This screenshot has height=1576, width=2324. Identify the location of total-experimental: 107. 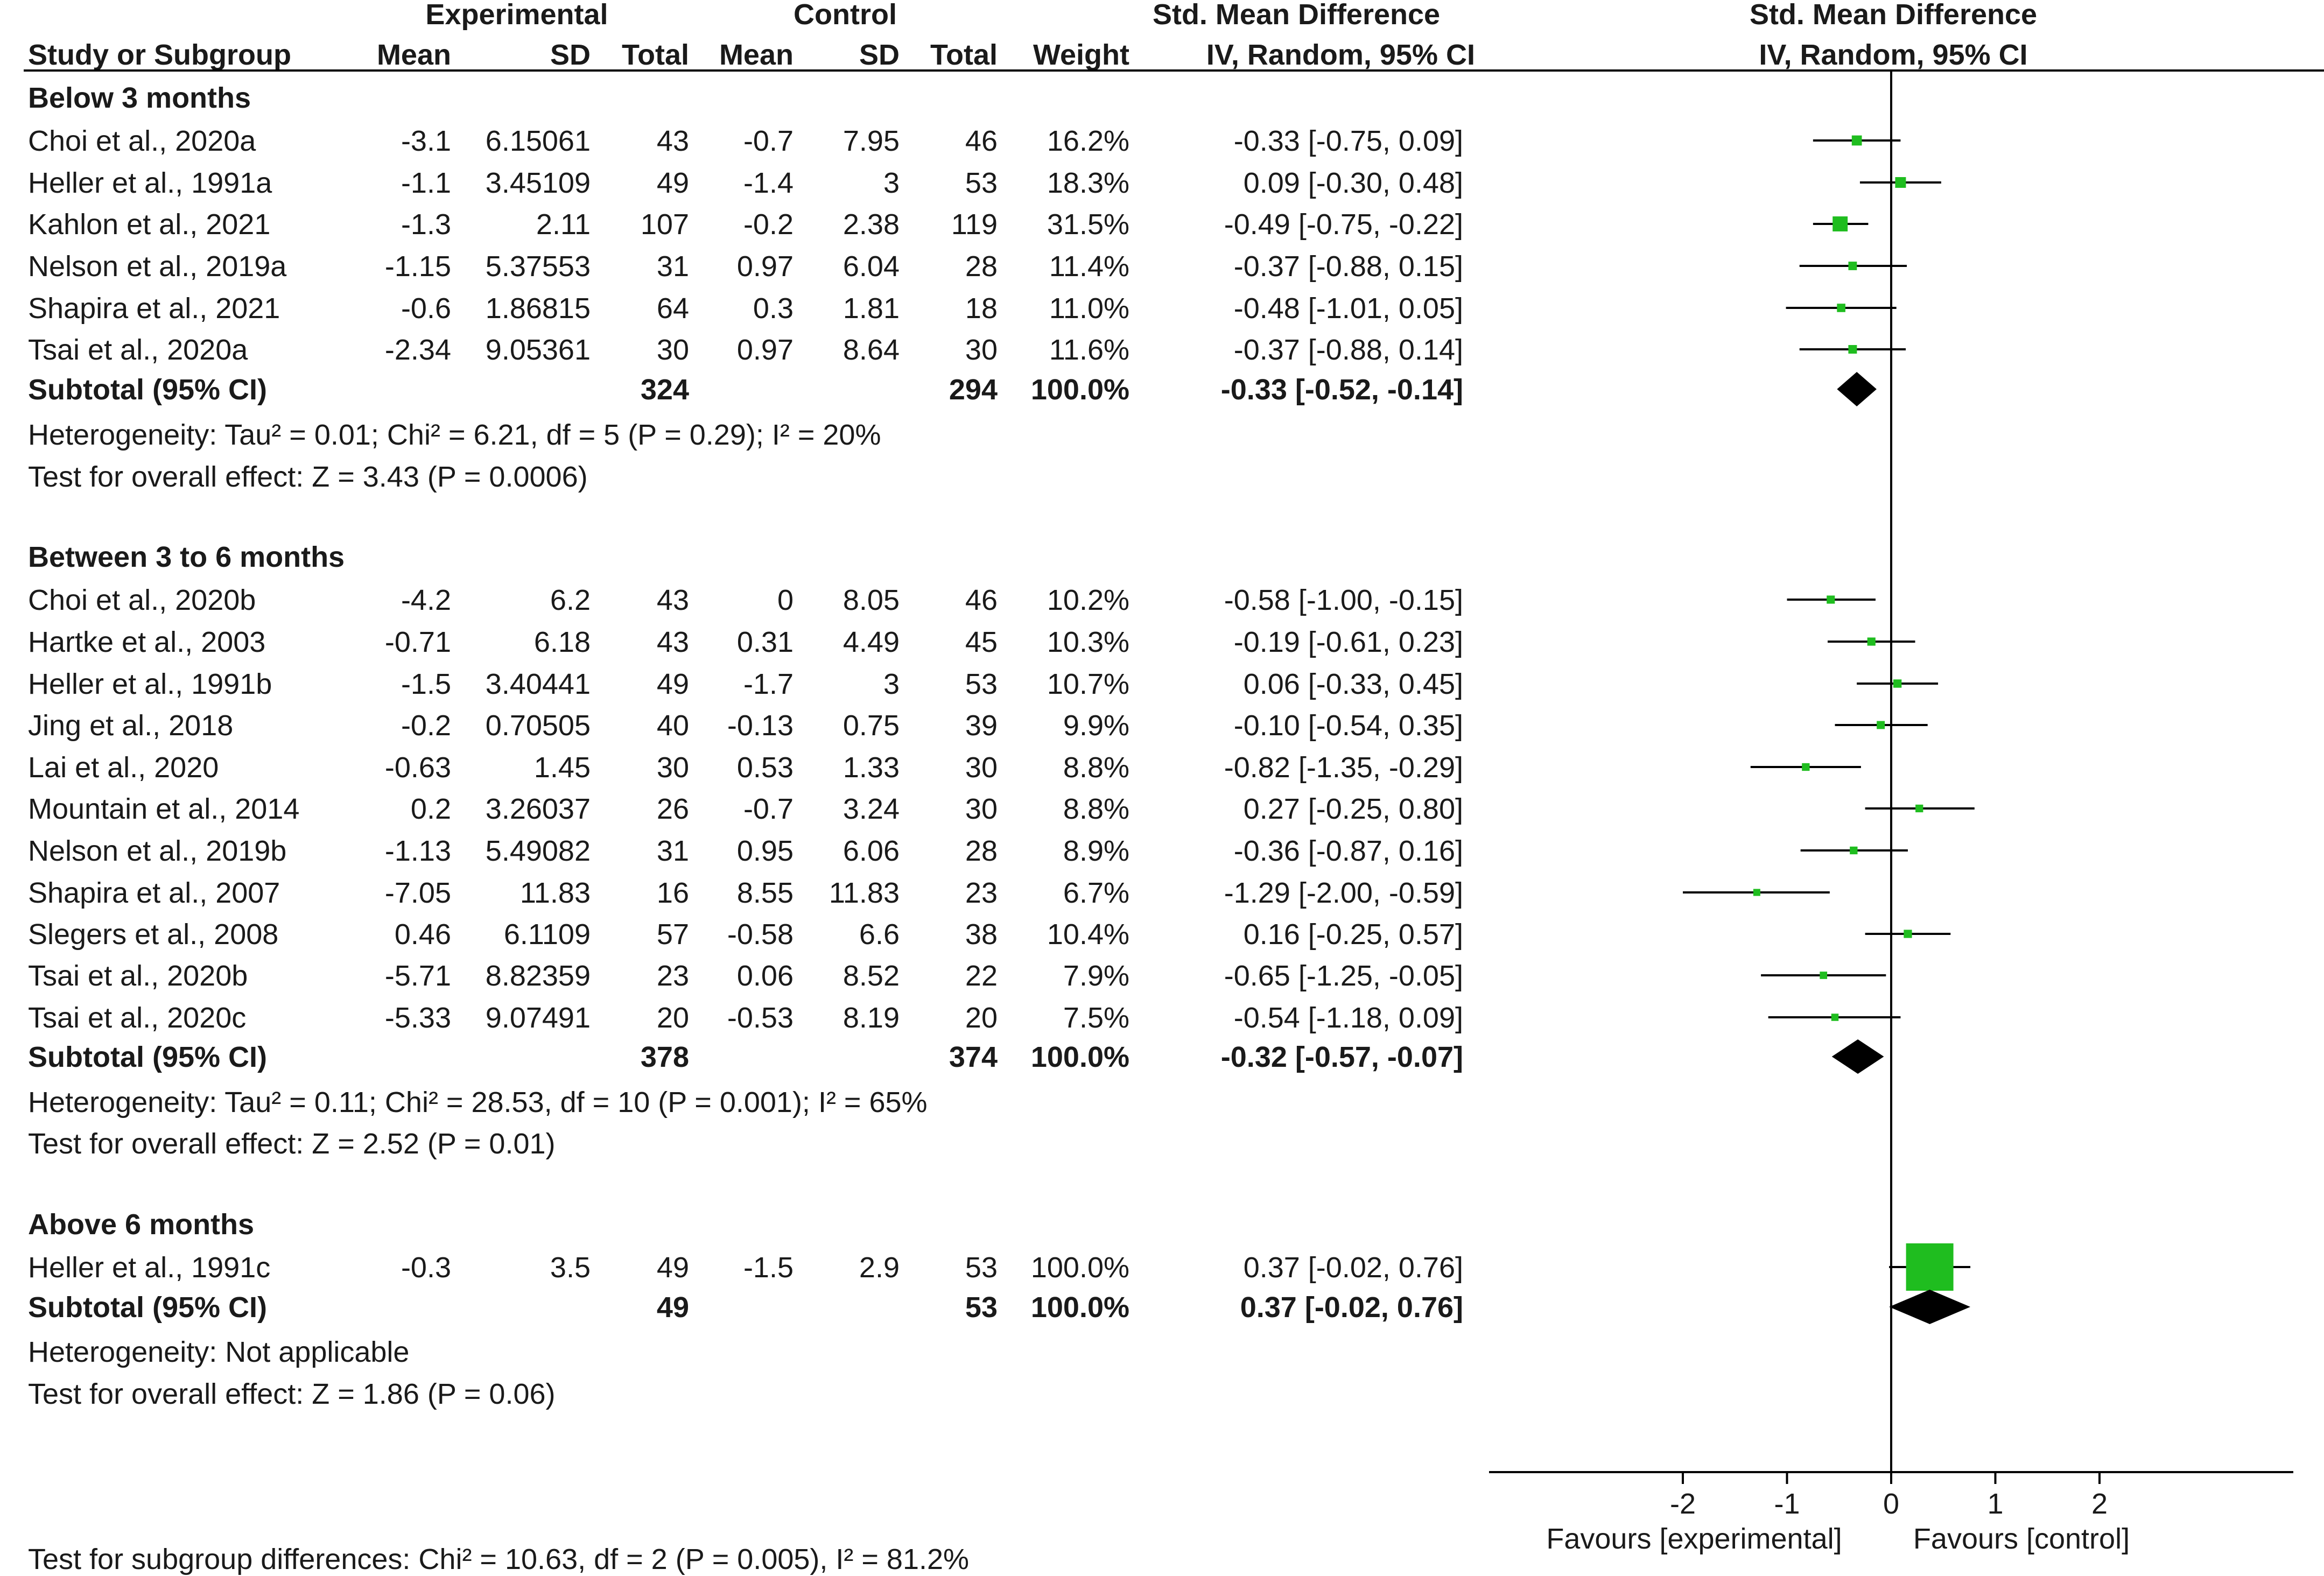
(665, 224).